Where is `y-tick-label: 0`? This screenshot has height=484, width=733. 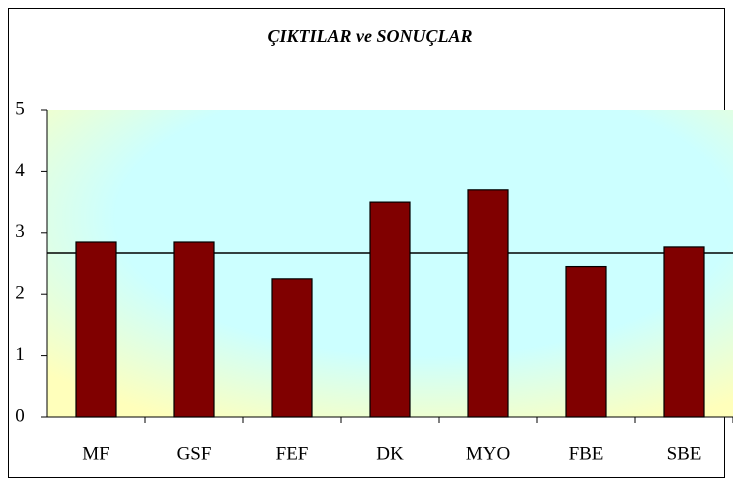
y-tick-label: 0 is located at coordinates (20, 415).